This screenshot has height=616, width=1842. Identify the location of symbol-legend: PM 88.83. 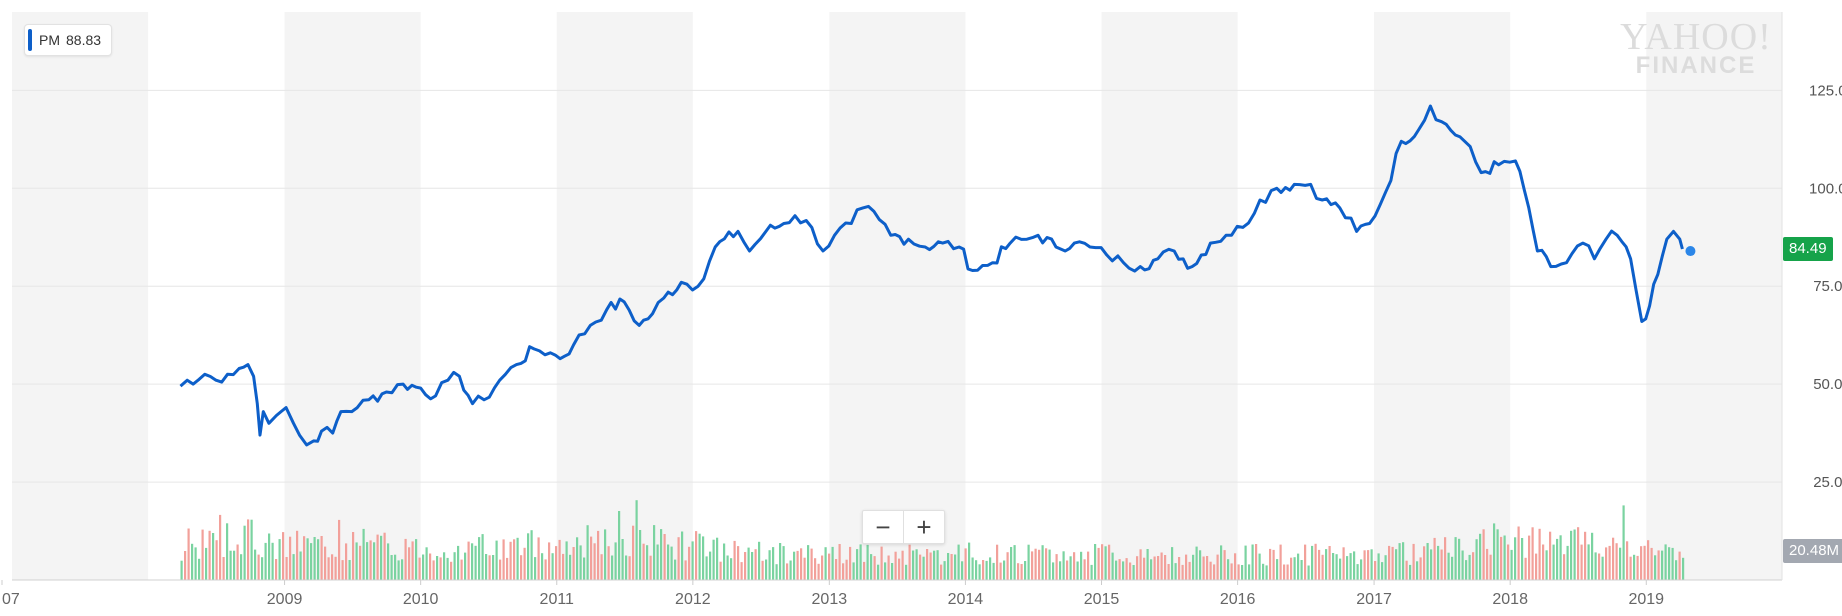
(68, 40).